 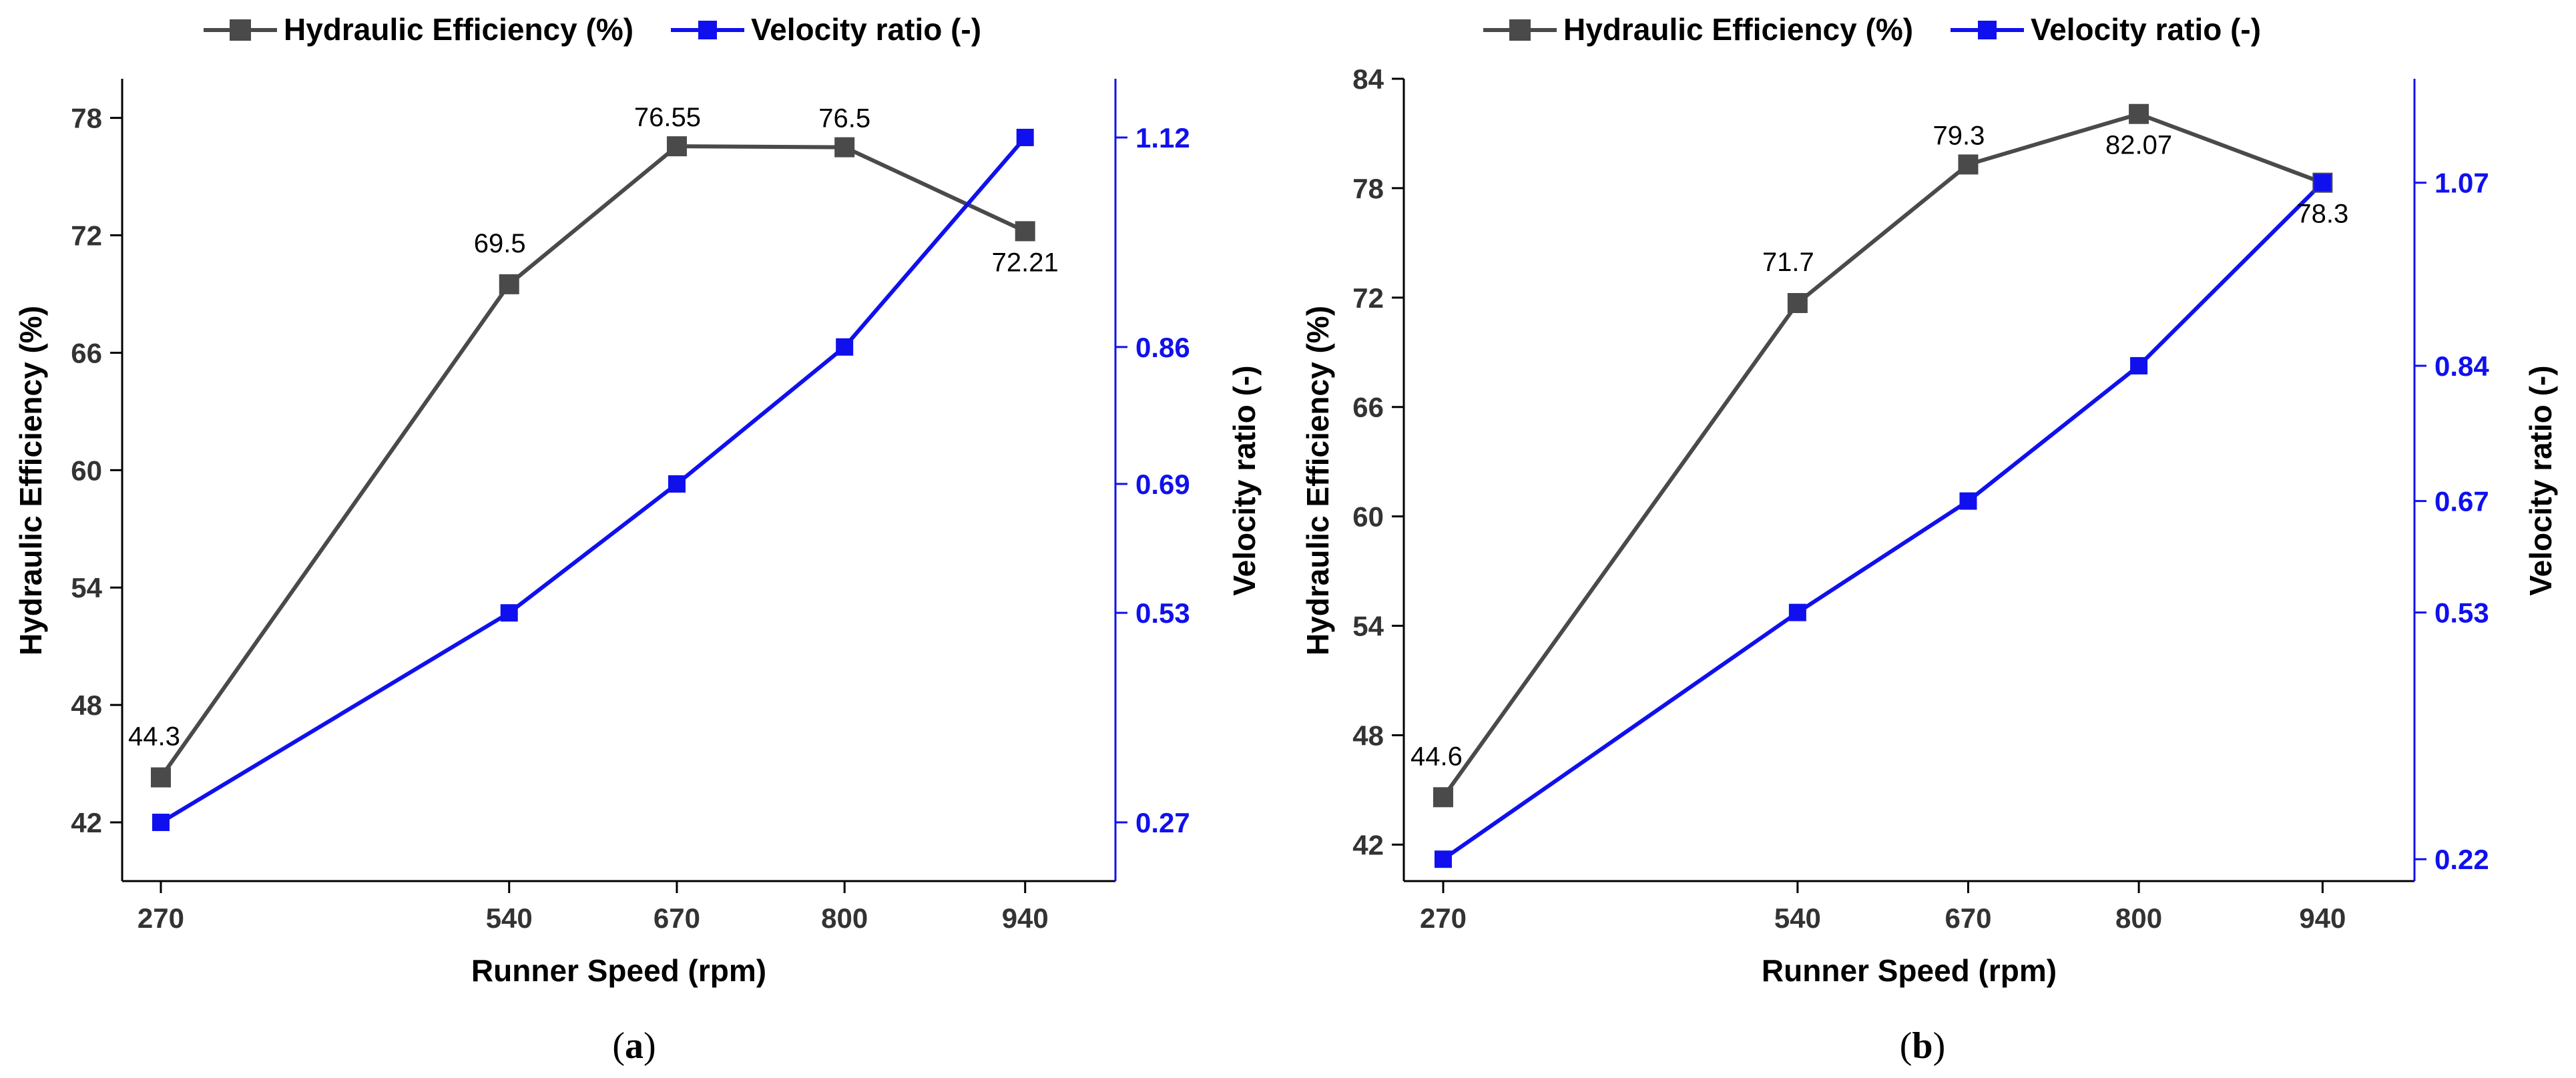 What do you see at coordinates (1025, 262) in the screenshot?
I see `data-label: 72.21` at bounding box center [1025, 262].